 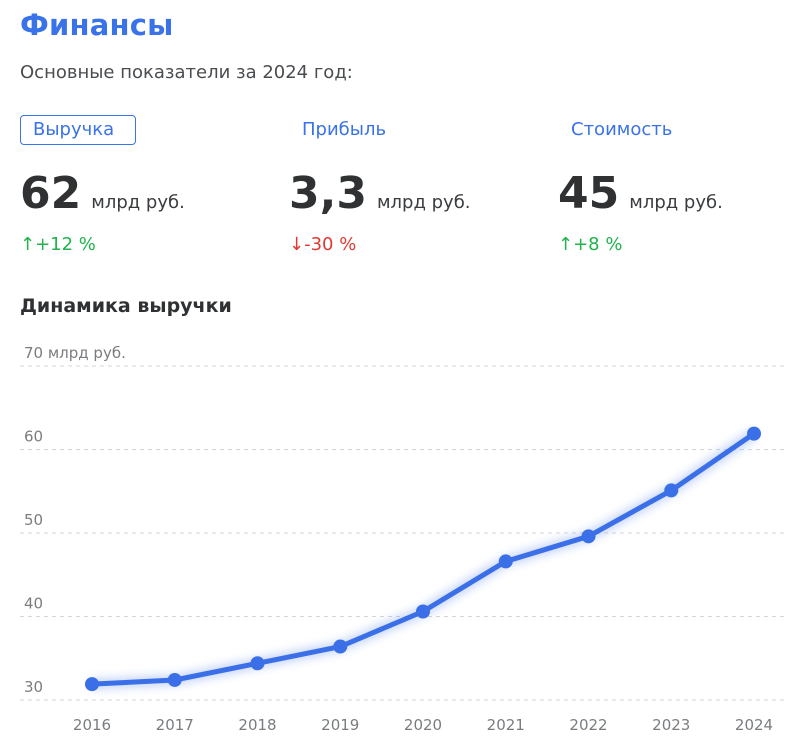 I want to click on metric-revenue-change: ↑+12 %, so click(x=58, y=244).